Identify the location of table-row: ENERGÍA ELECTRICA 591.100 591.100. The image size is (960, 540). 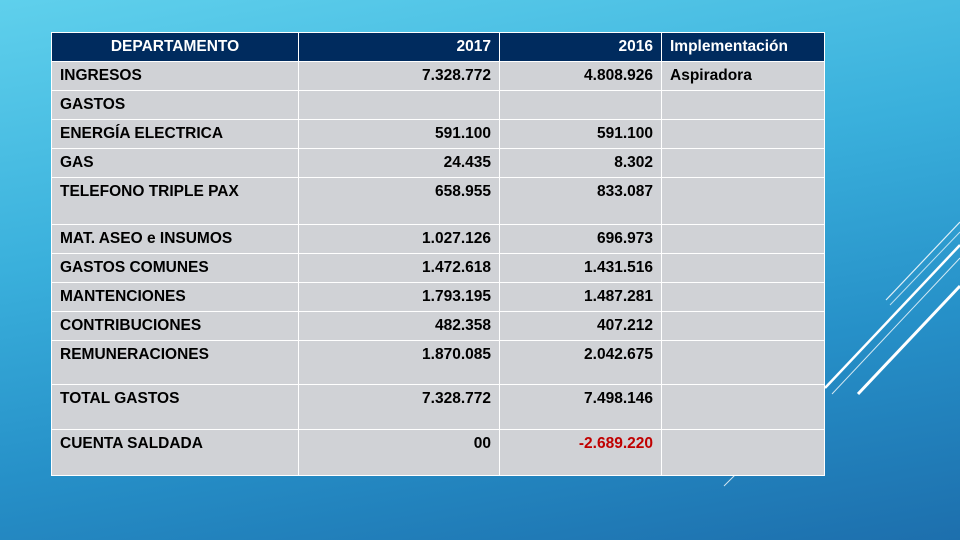
(438, 134).